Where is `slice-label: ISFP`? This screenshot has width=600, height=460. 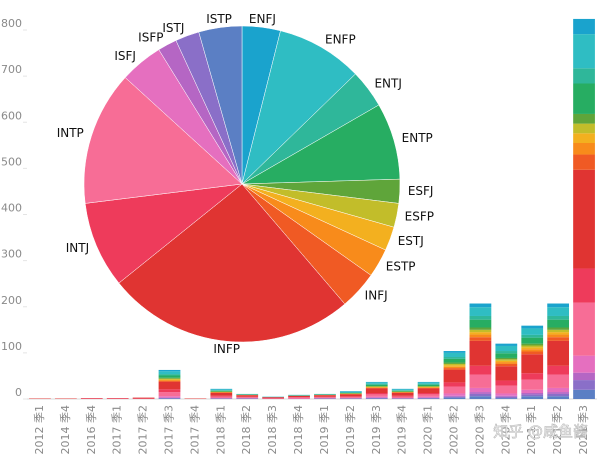
slice-label: ISFP is located at coordinates (150, 37).